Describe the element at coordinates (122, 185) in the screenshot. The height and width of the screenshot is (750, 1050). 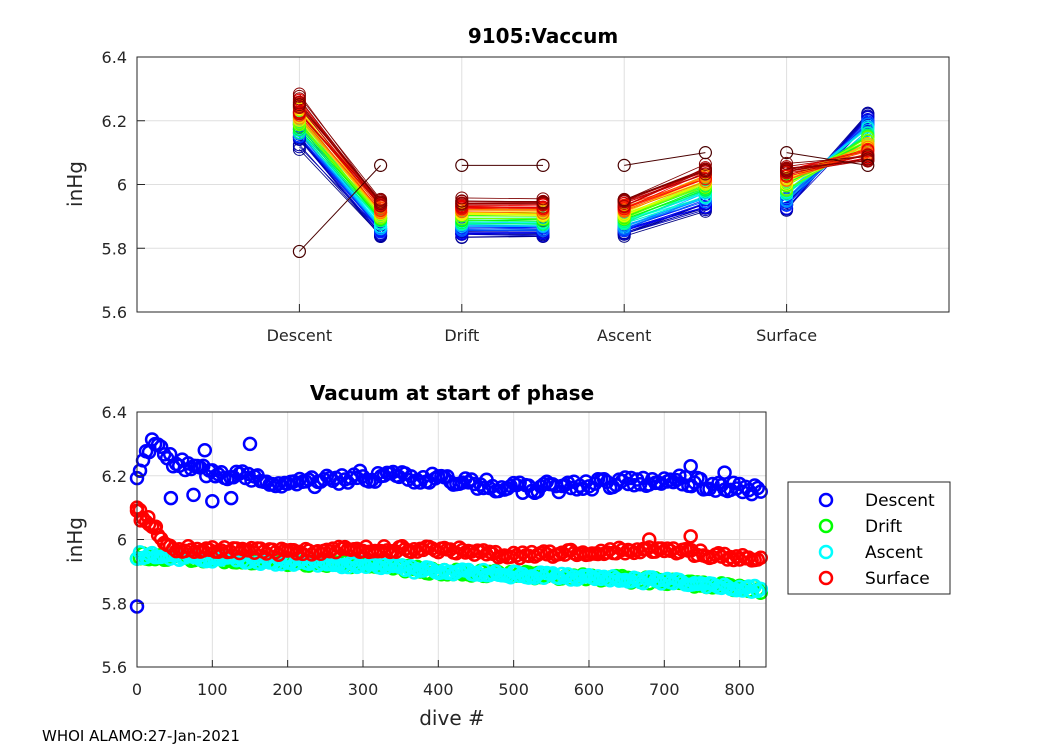
I see `top-y-tick-label: 6` at that location.